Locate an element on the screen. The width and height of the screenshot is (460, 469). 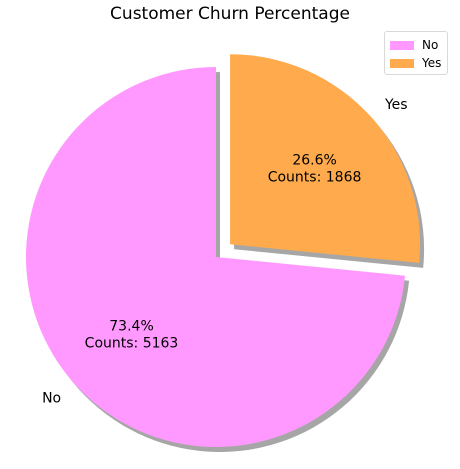
slice-label-yes: Yes is located at coordinates (396, 105).